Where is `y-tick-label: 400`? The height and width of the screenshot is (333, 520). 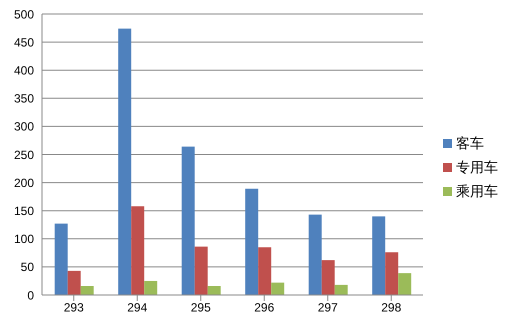
y-tick-label: 400 is located at coordinates (24, 70).